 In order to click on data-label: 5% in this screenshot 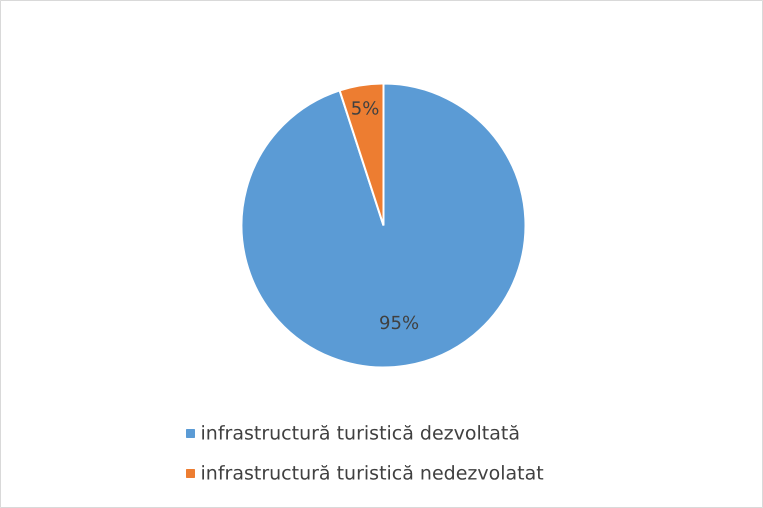, I will do `click(365, 109)`.